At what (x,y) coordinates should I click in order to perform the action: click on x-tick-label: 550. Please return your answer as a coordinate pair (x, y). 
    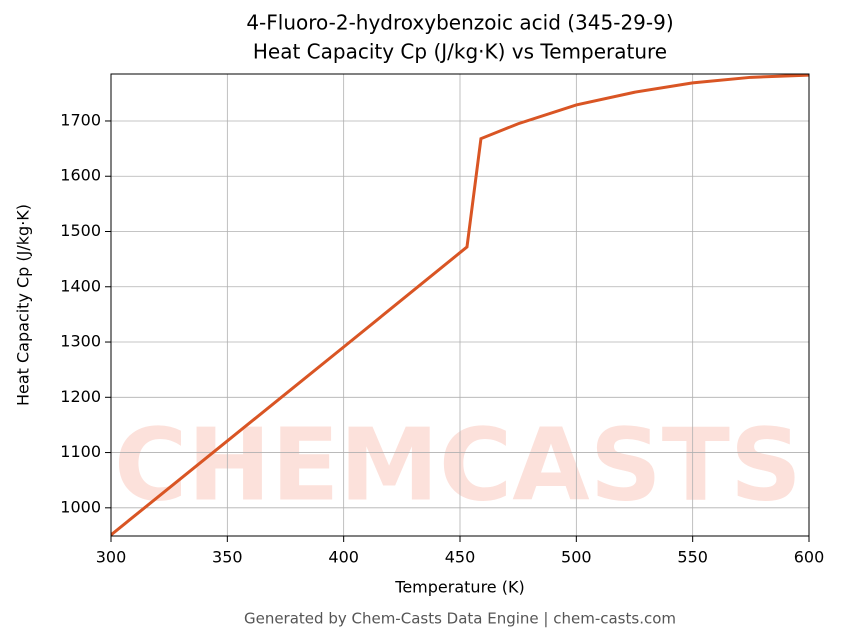
    Looking at the image, I should click on (692, 557).